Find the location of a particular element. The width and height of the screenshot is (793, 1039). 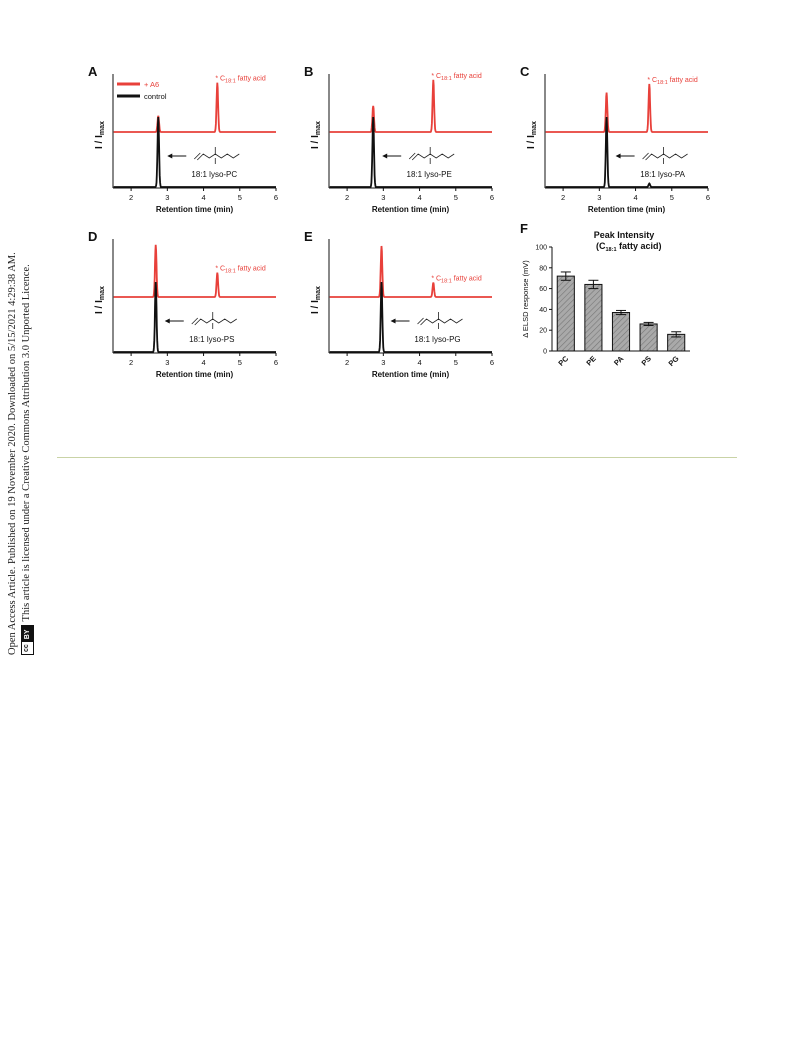

category-label-ps: PS is located at coordinates (646, 360).